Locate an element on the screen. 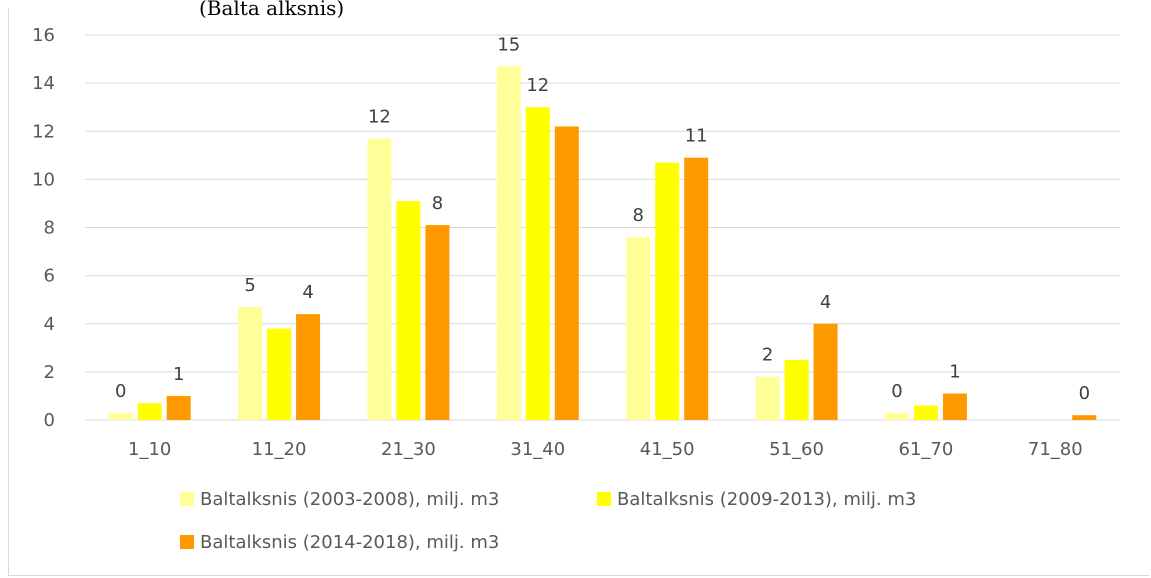 The height and width of the screenshot is (578, 1151). data-label: 15 is located at coordinates (508, 44).